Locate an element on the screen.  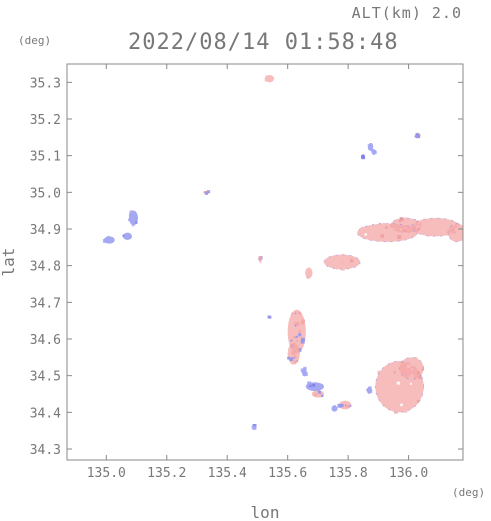
echo-blob-core is located at coordinates (387, 232).